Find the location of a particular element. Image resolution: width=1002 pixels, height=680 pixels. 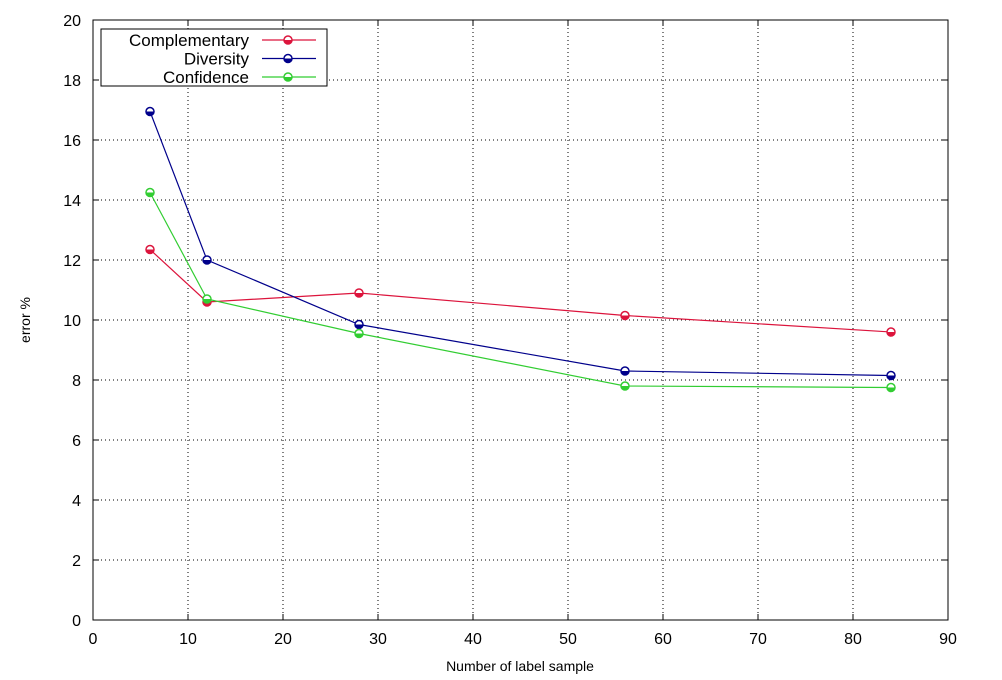

y-tick-label: 2 is located at coordinates (76, 561).